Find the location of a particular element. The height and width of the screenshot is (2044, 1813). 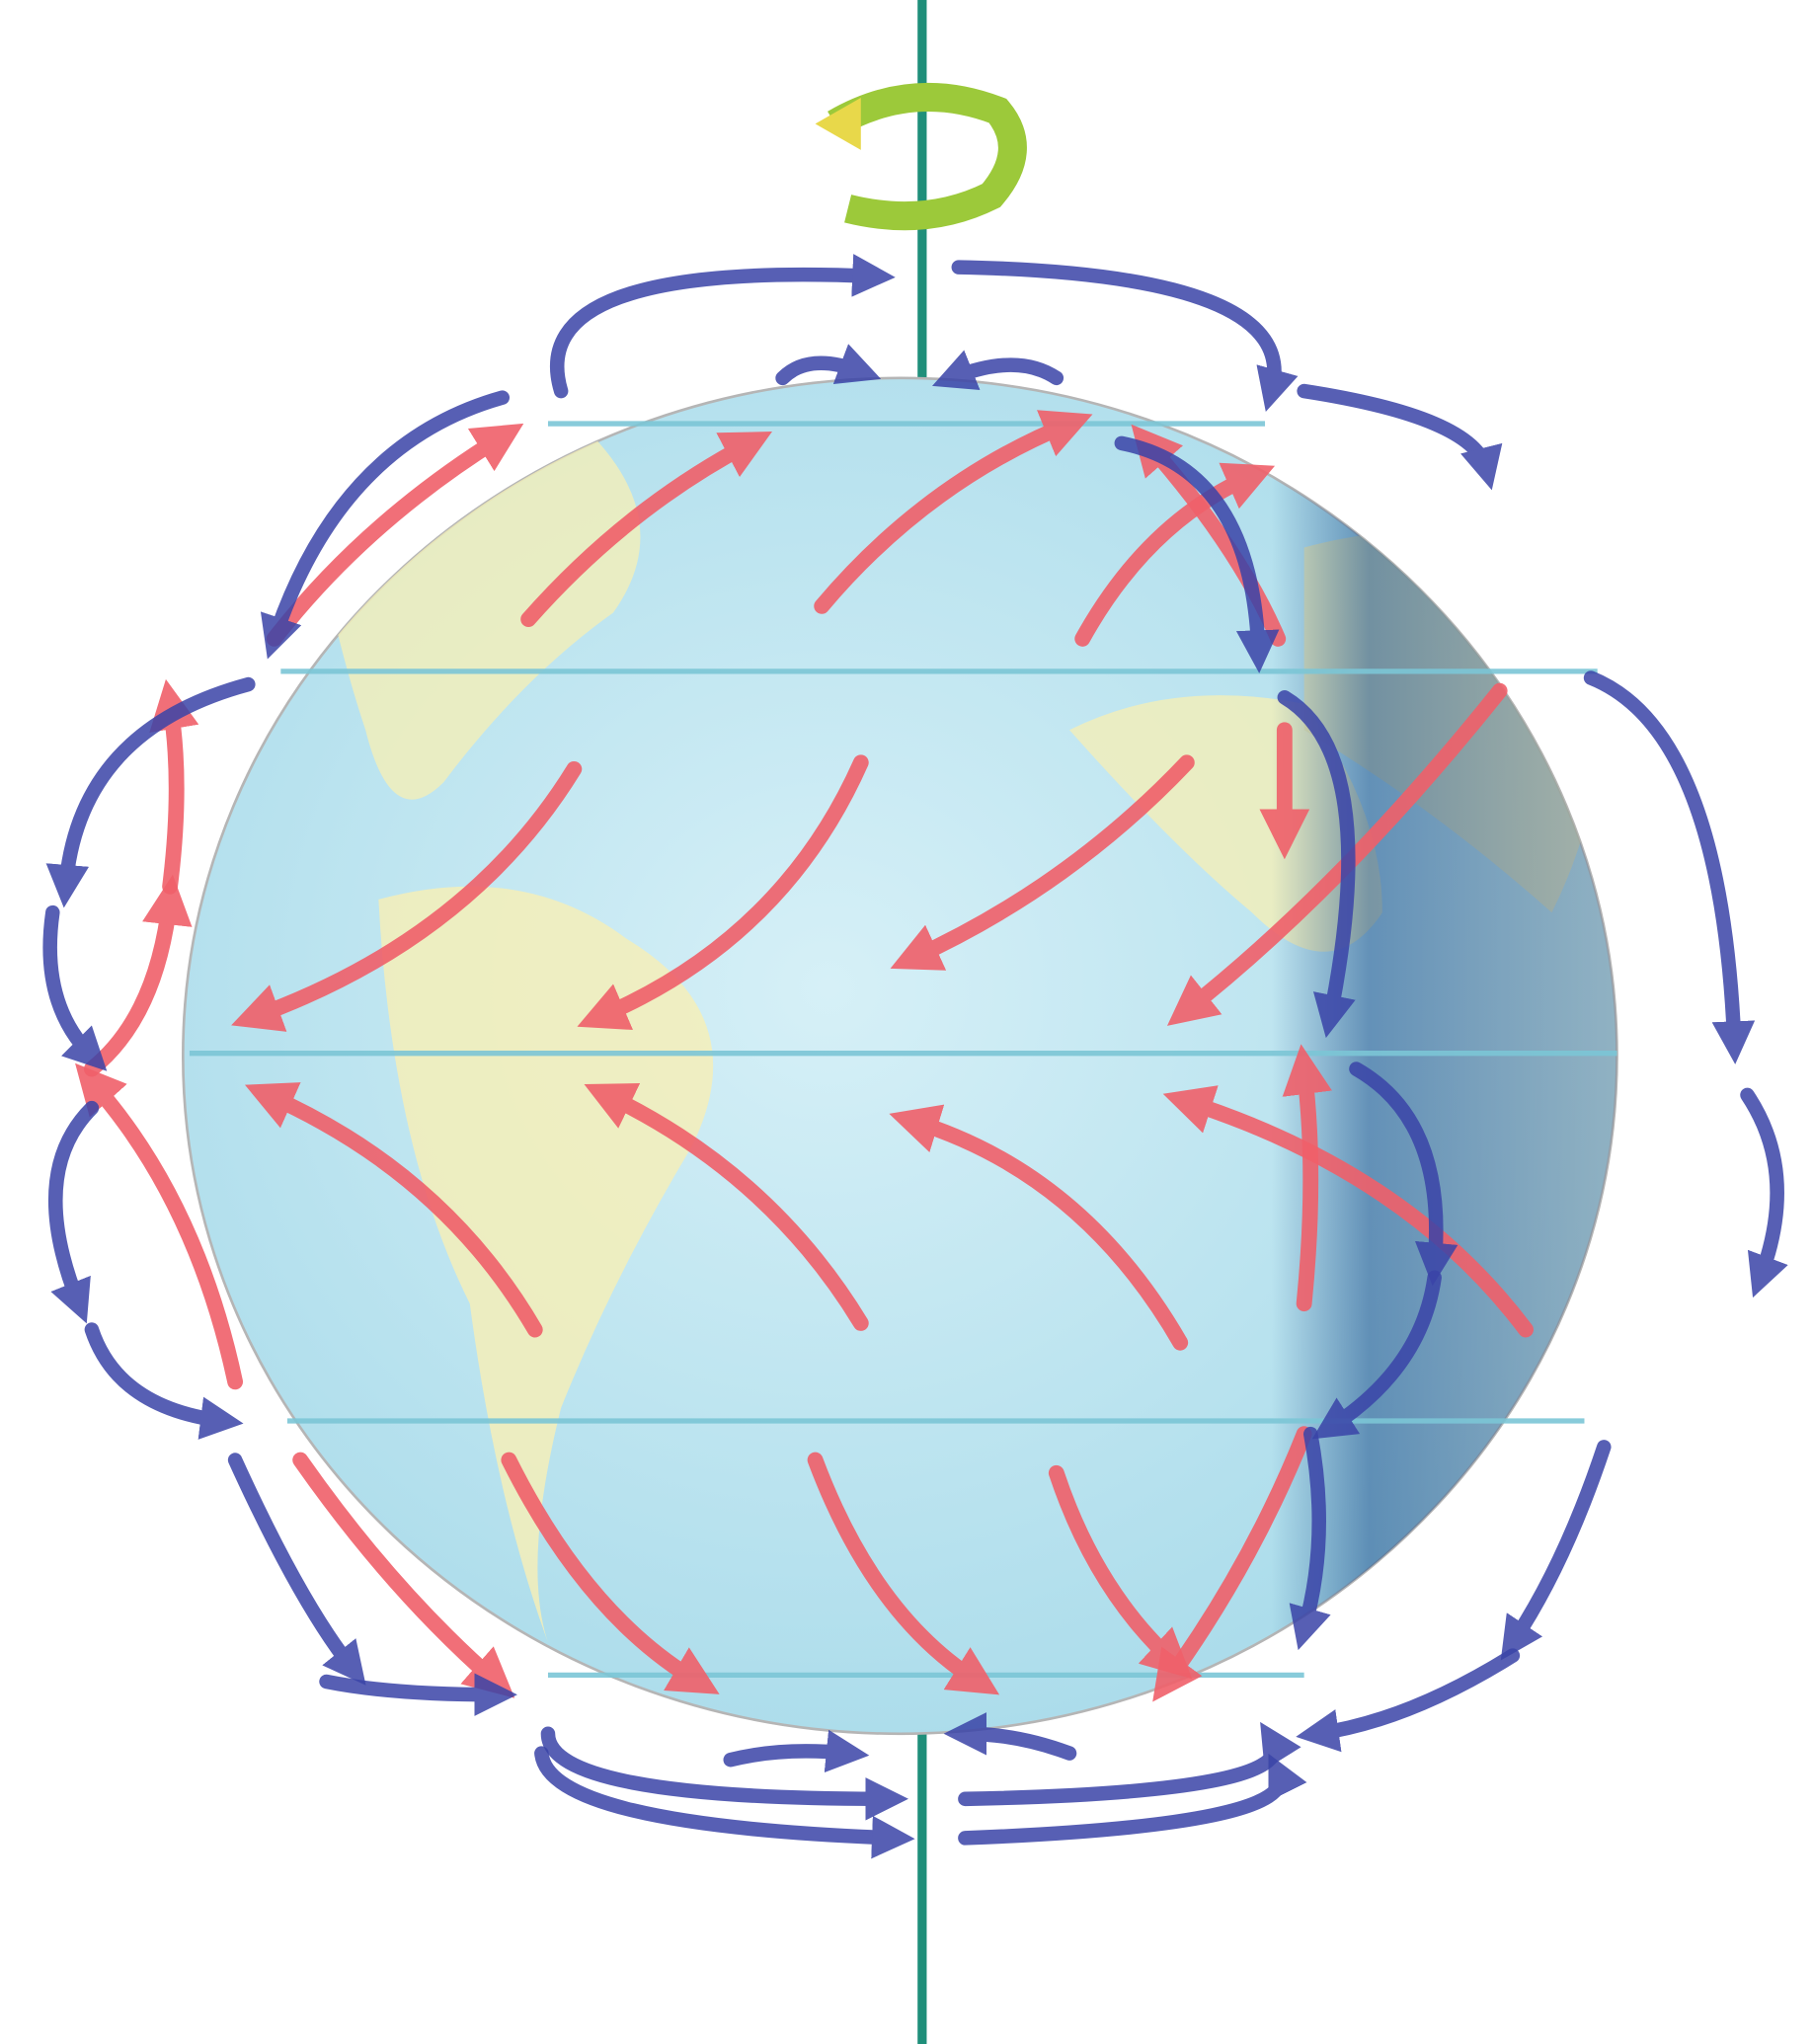

rotation-band is located at coordinates (927, 157).